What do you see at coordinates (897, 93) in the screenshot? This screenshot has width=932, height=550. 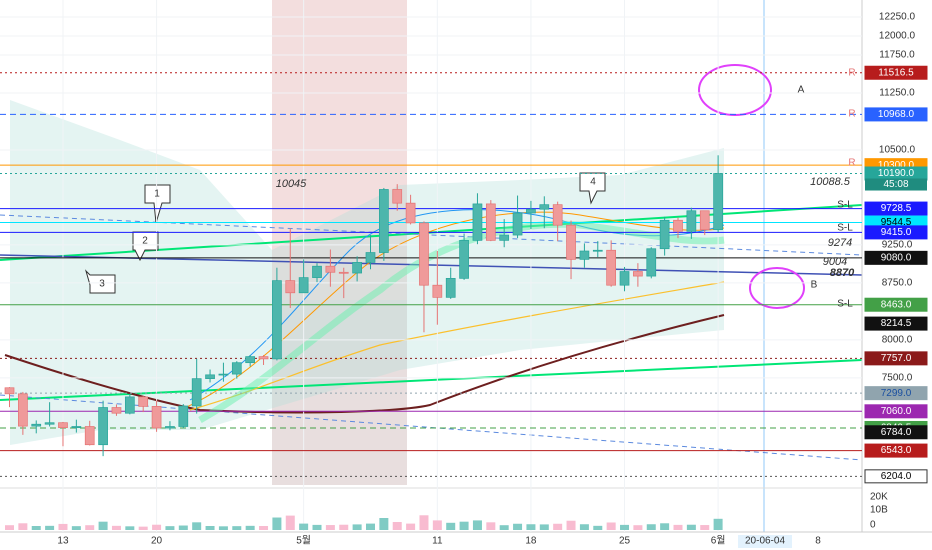 I see `y-tick-label: 11250.0` at bounding box center [897, 93].